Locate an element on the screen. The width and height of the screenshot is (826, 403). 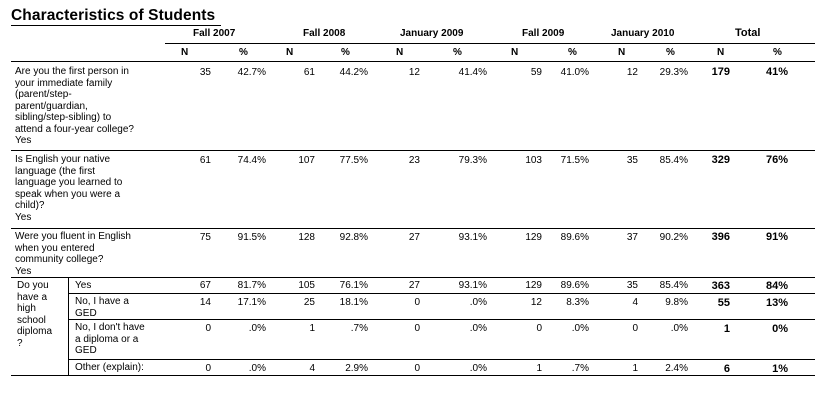
col-n-fall-2008: N is located at coordinates (290, 52).